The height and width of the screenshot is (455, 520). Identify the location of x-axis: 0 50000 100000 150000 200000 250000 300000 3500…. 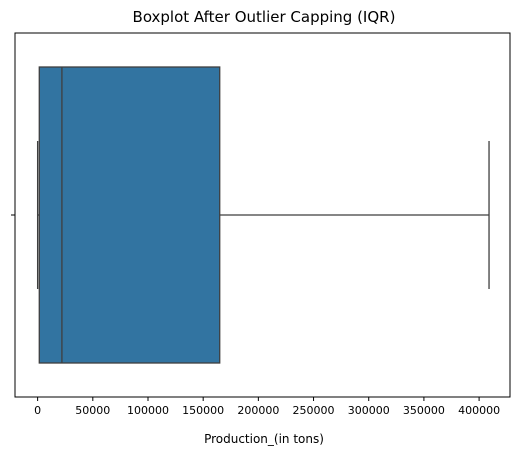
(267, 407).